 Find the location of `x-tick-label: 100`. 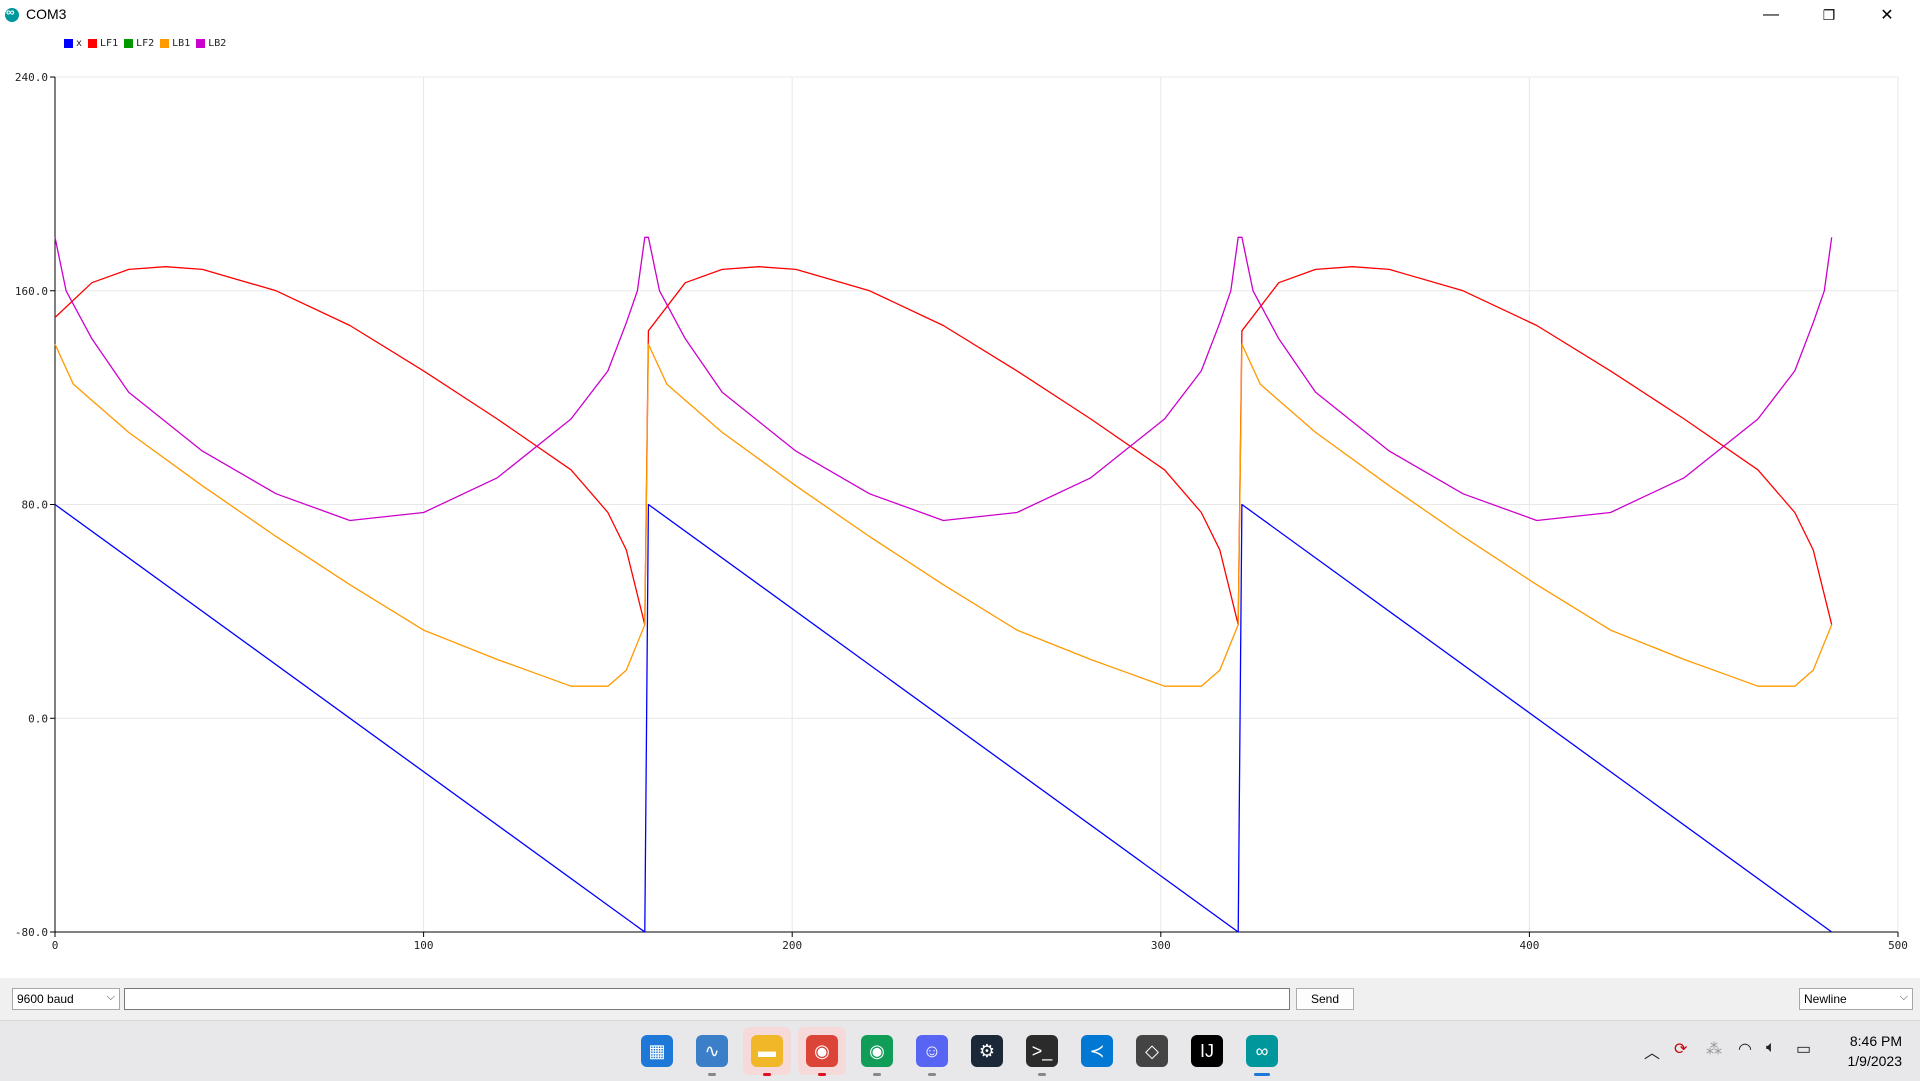

x-tick-label: 100 is located at coordinates (424, 945).